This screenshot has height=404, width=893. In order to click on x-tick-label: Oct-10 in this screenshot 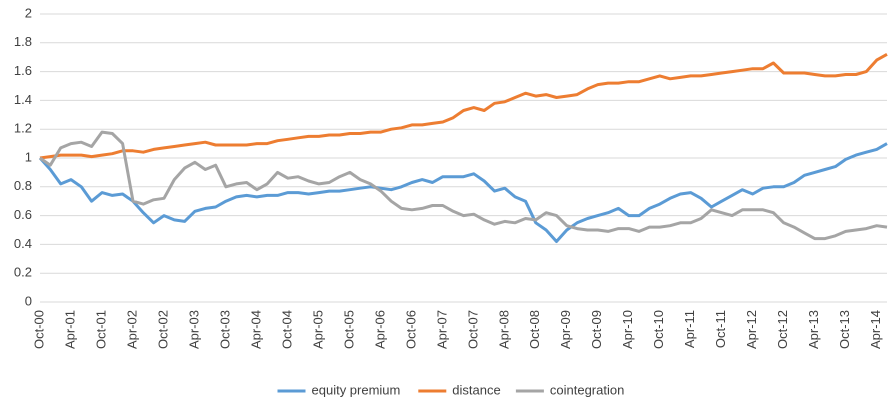, I will do `click(658, 329)`.